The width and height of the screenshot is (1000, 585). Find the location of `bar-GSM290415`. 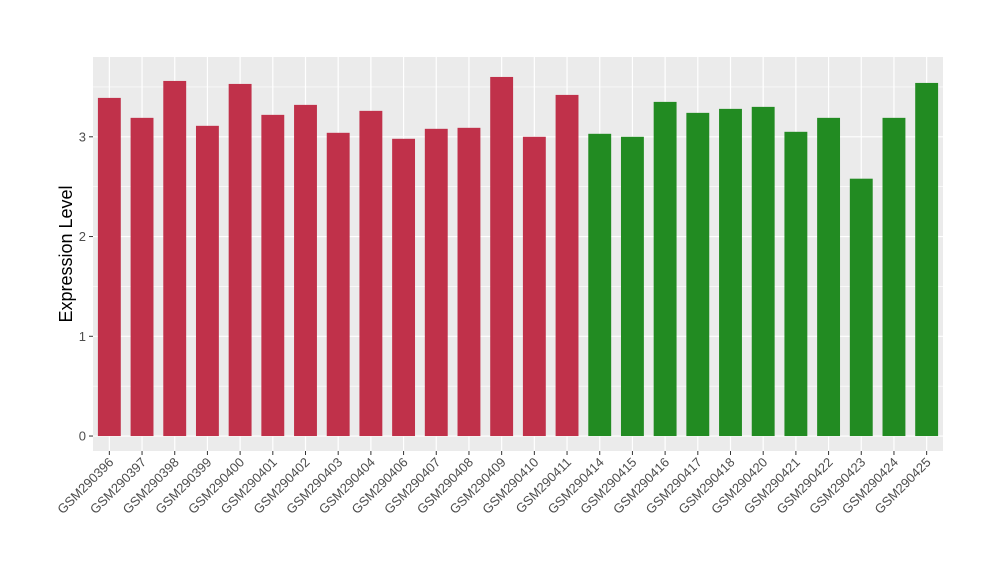

bar-GSM290415 is located at coordinates (632, 286).